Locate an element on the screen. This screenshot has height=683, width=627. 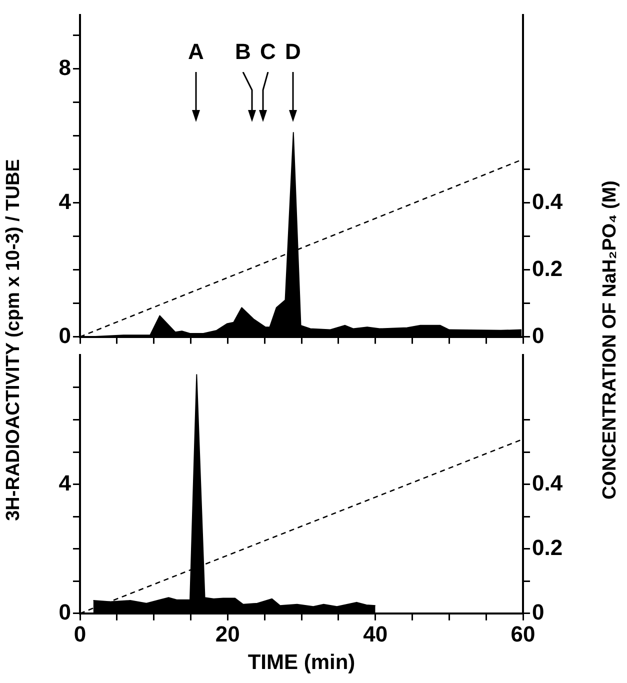
x-tick-label: 20 is located at coordinates (227, 634).